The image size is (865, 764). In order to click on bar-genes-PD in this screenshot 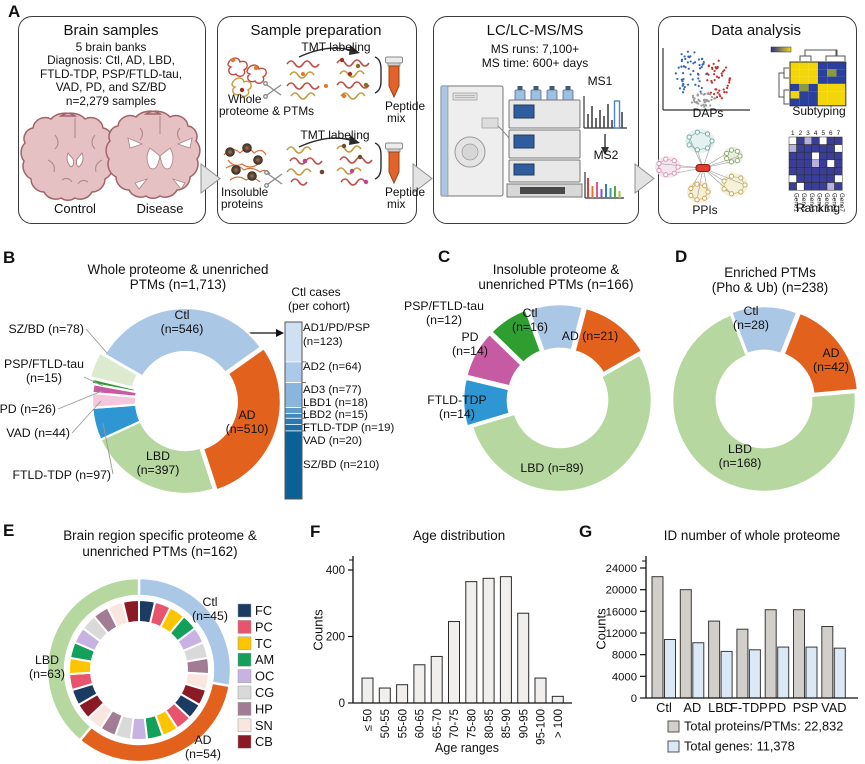, I will do `click(783, 672)`.